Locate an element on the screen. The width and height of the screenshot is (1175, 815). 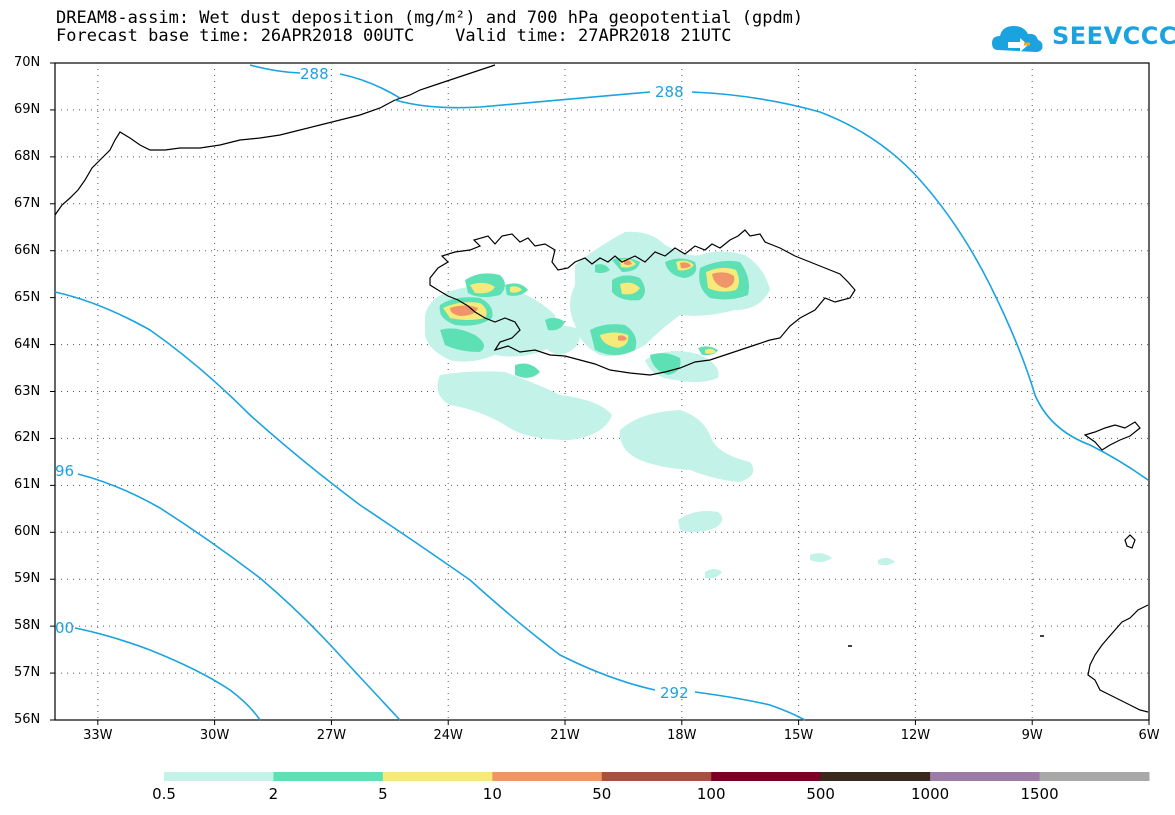
legend-label: 0.5 is located at coordinates (164, 794).